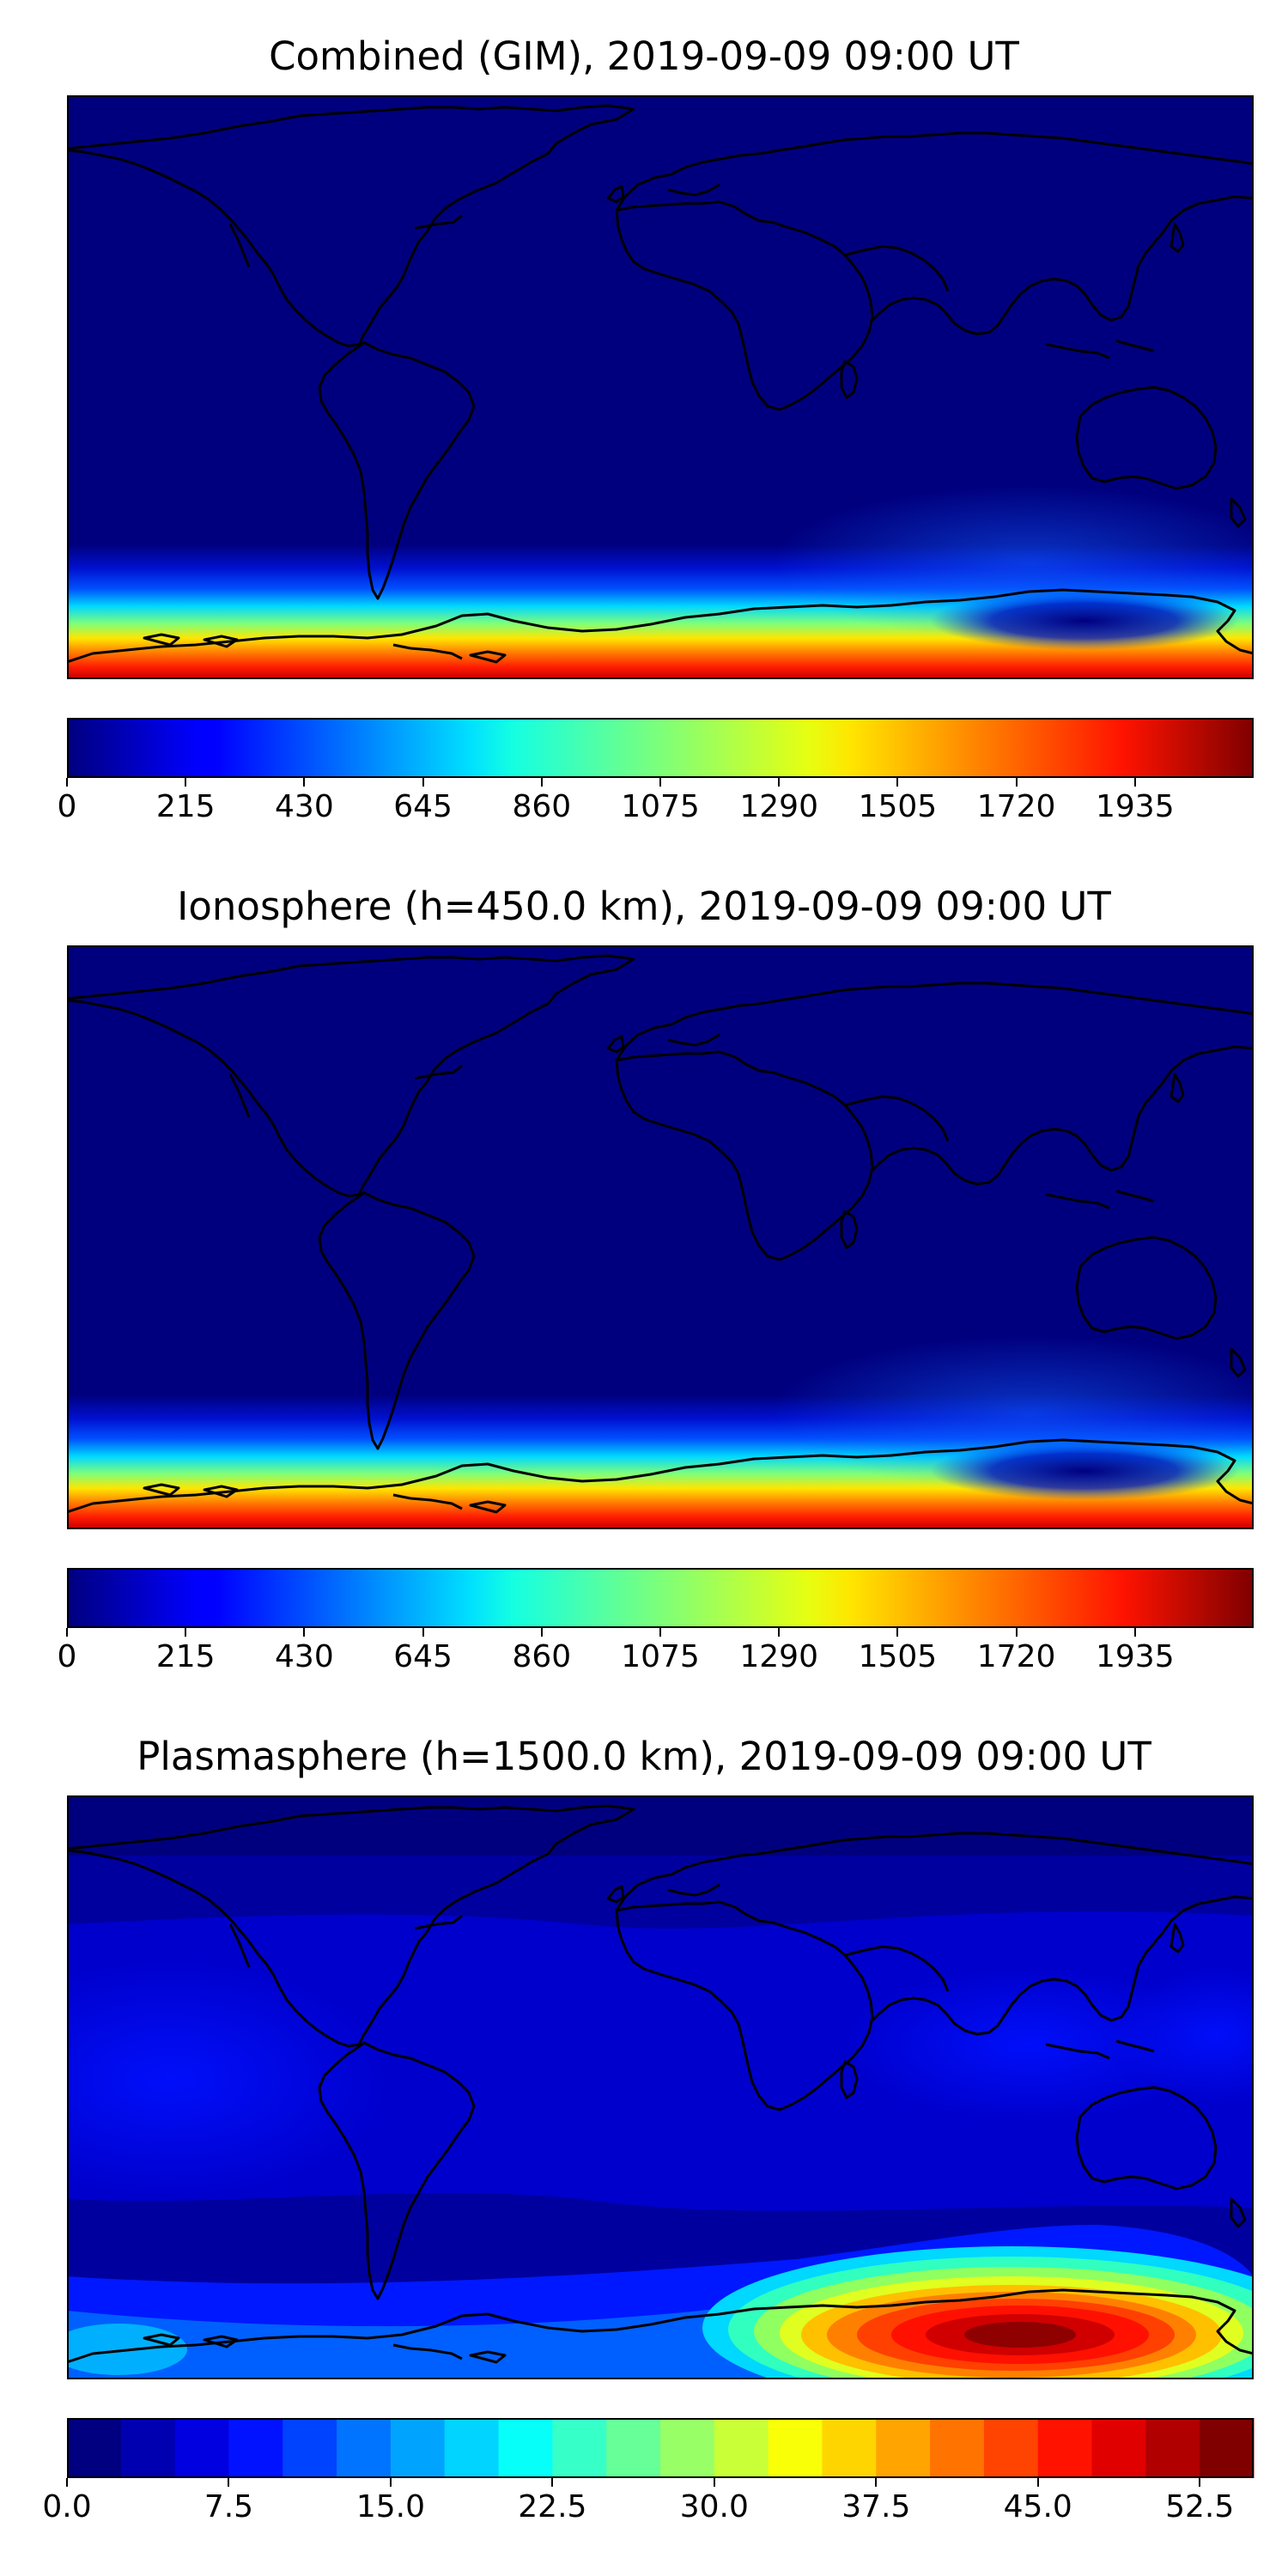 Image resolution: width=1288 pixels, height=2576 pixels. What do you see at coordinates (714, 2507) in the screenshot?
I see `colorbar-tick-label: 30.0` at bounding box center [714, 2507].